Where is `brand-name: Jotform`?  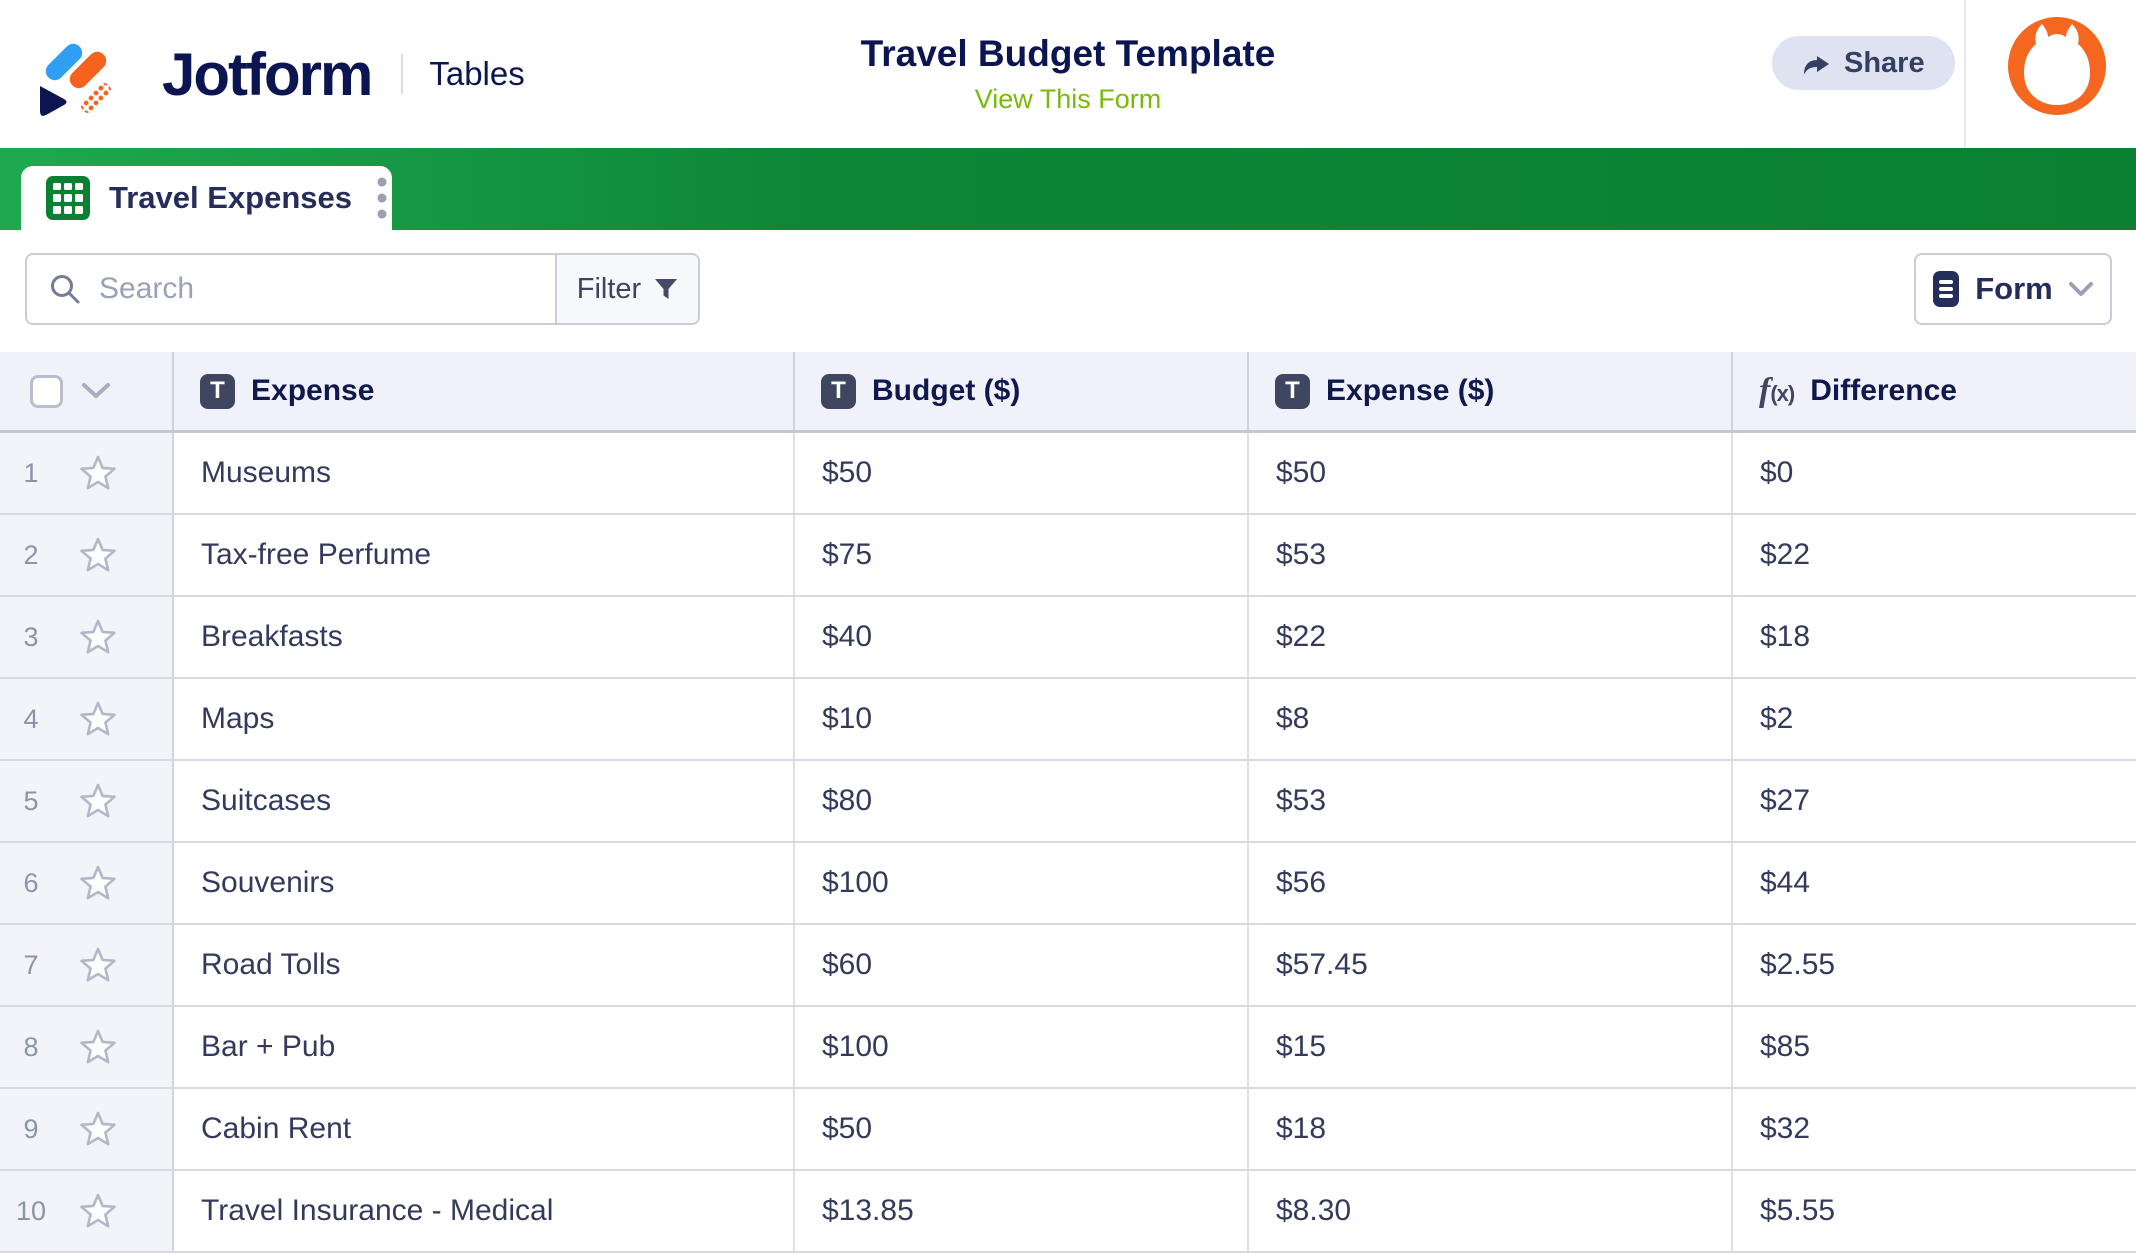
brand-name: Jotform is located at coordinates (267, 74).